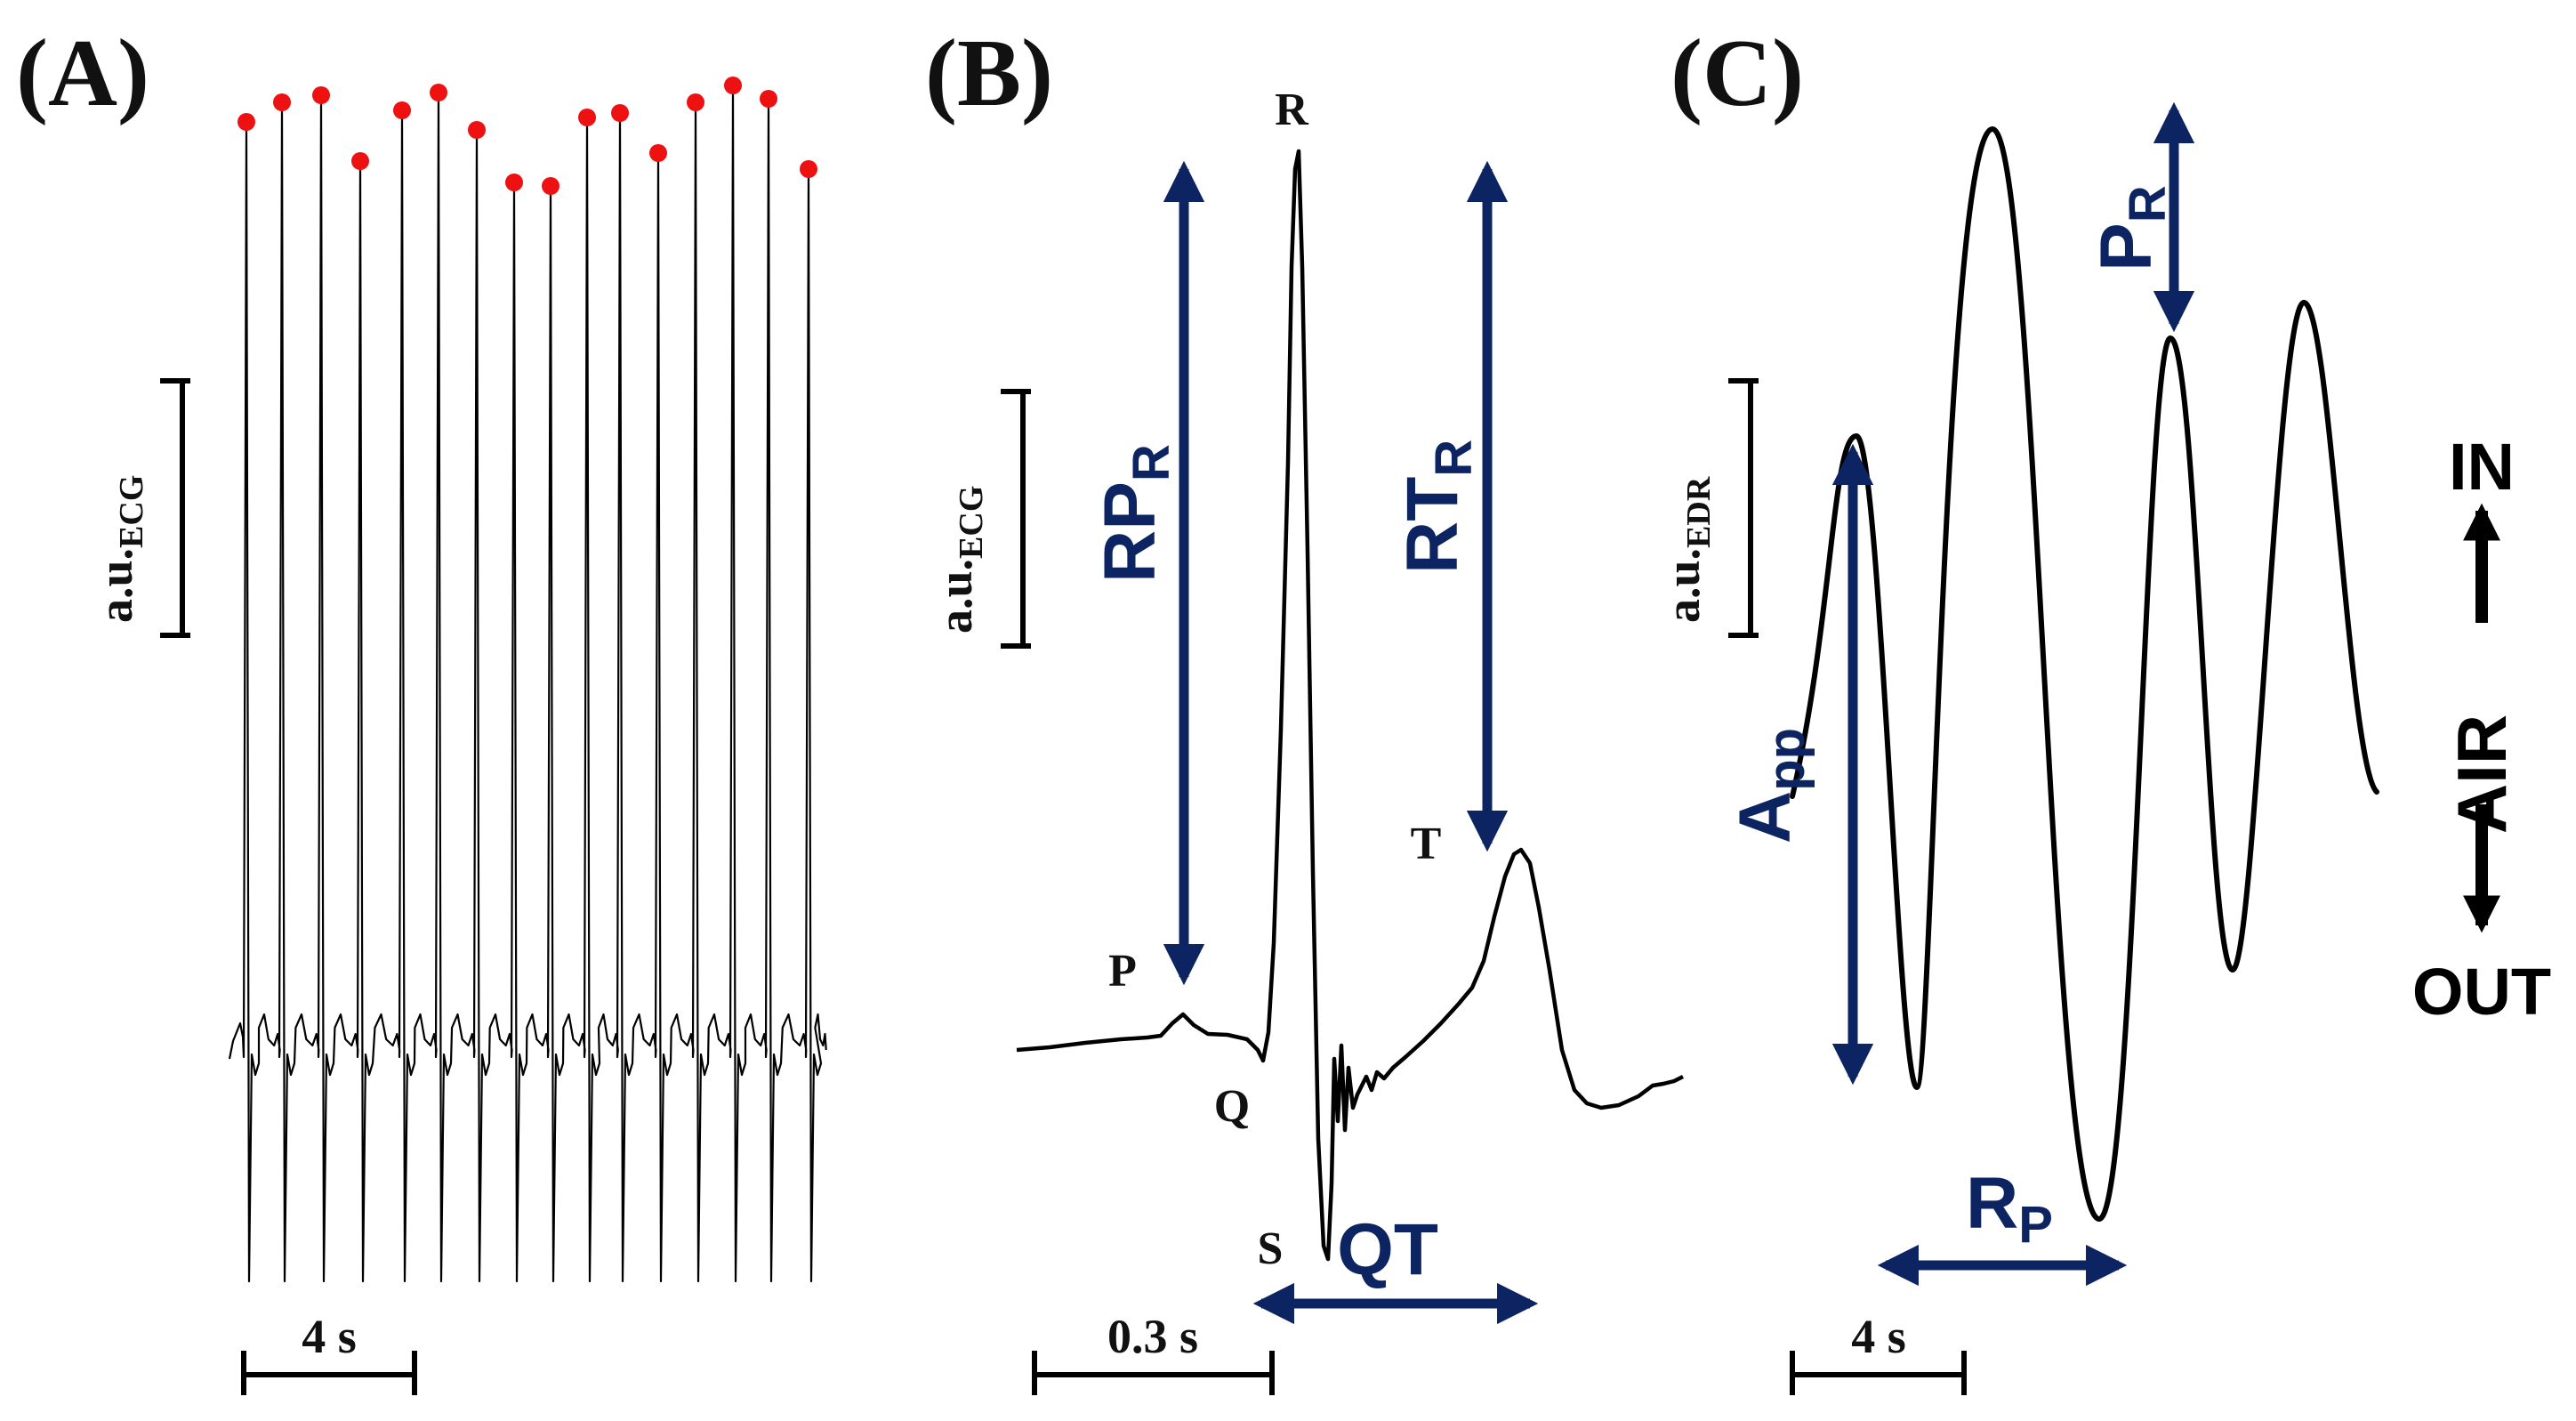 This screenshot has height=1421, width=2576. What do you see at coordinates (1437, 507) in the screenshot?
I see `rt-interval-label: RTR` at bounding box center [1437, 507].